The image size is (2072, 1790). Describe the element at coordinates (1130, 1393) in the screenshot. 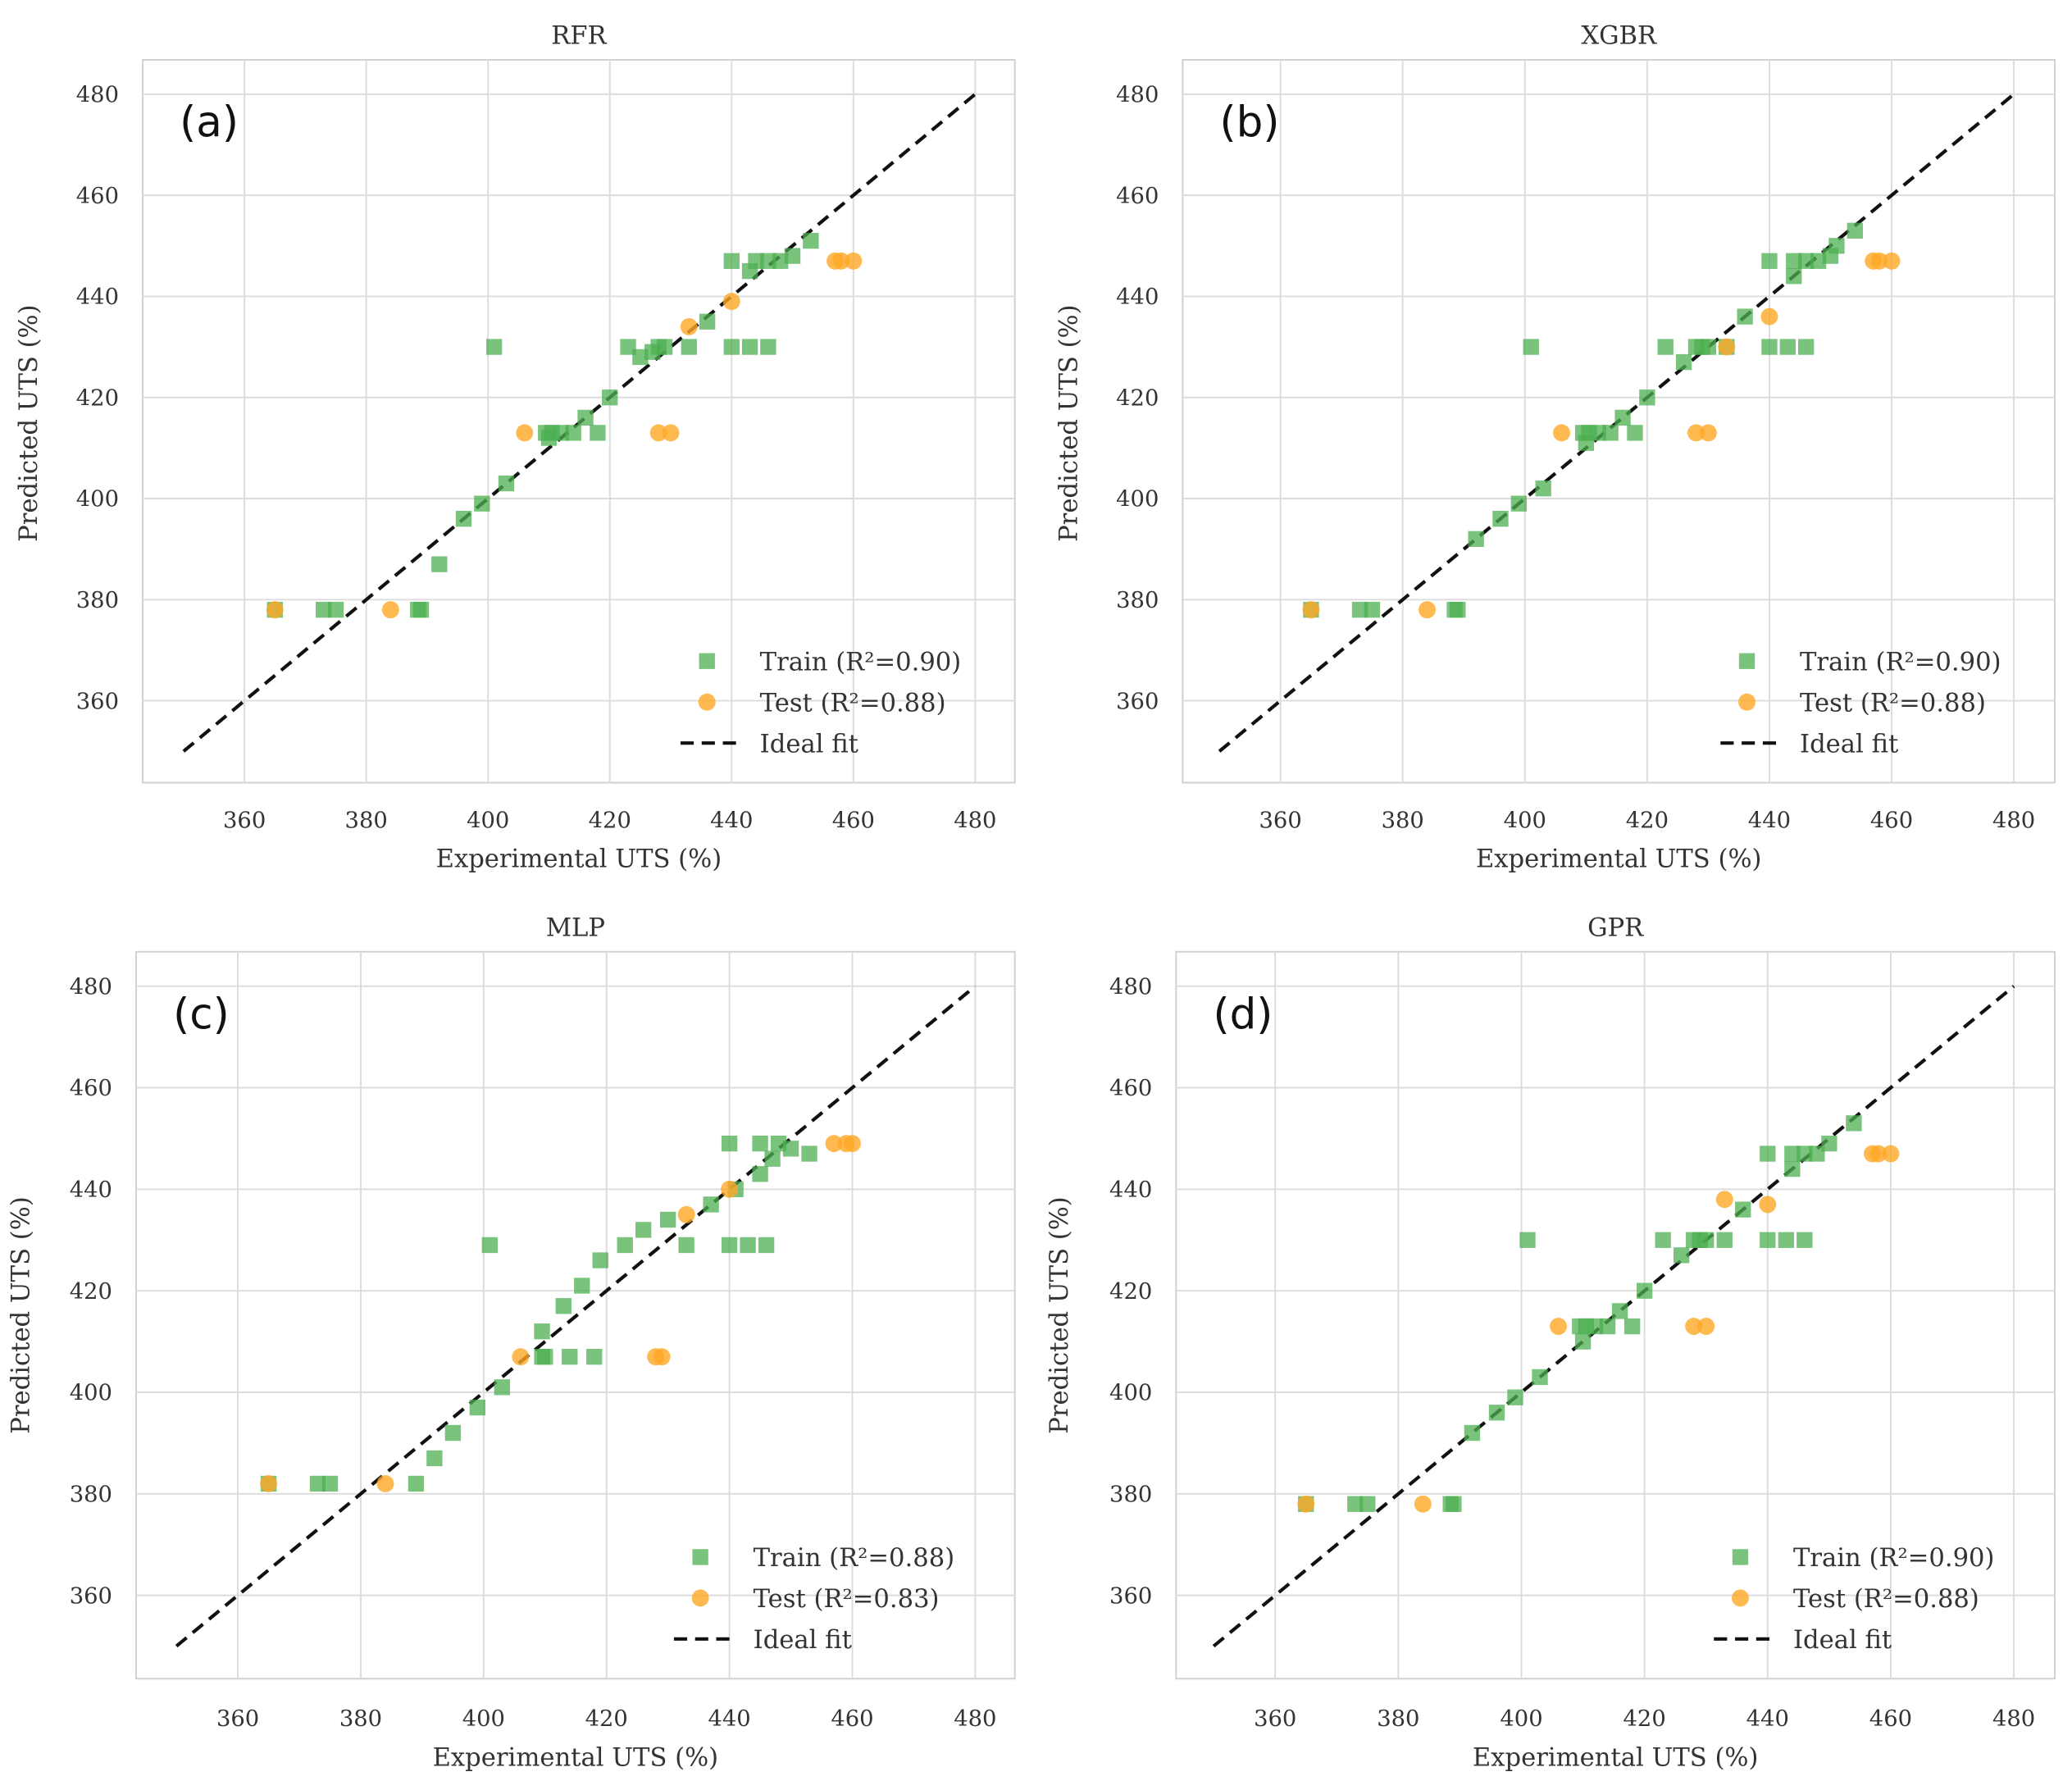

I see `y-tick-label: 400` at that location.